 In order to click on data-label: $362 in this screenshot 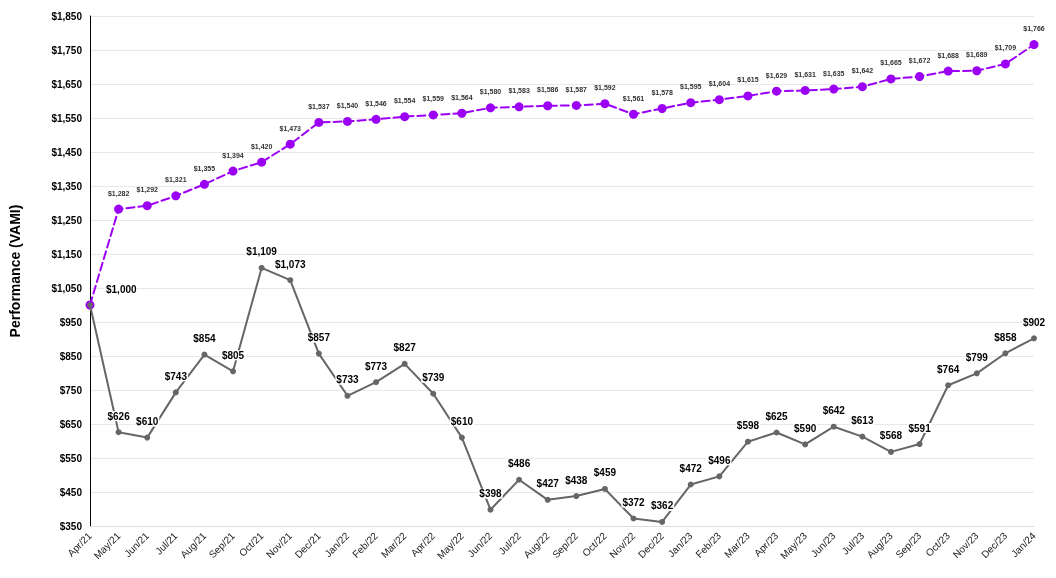, I will do `click(662, 506)`.